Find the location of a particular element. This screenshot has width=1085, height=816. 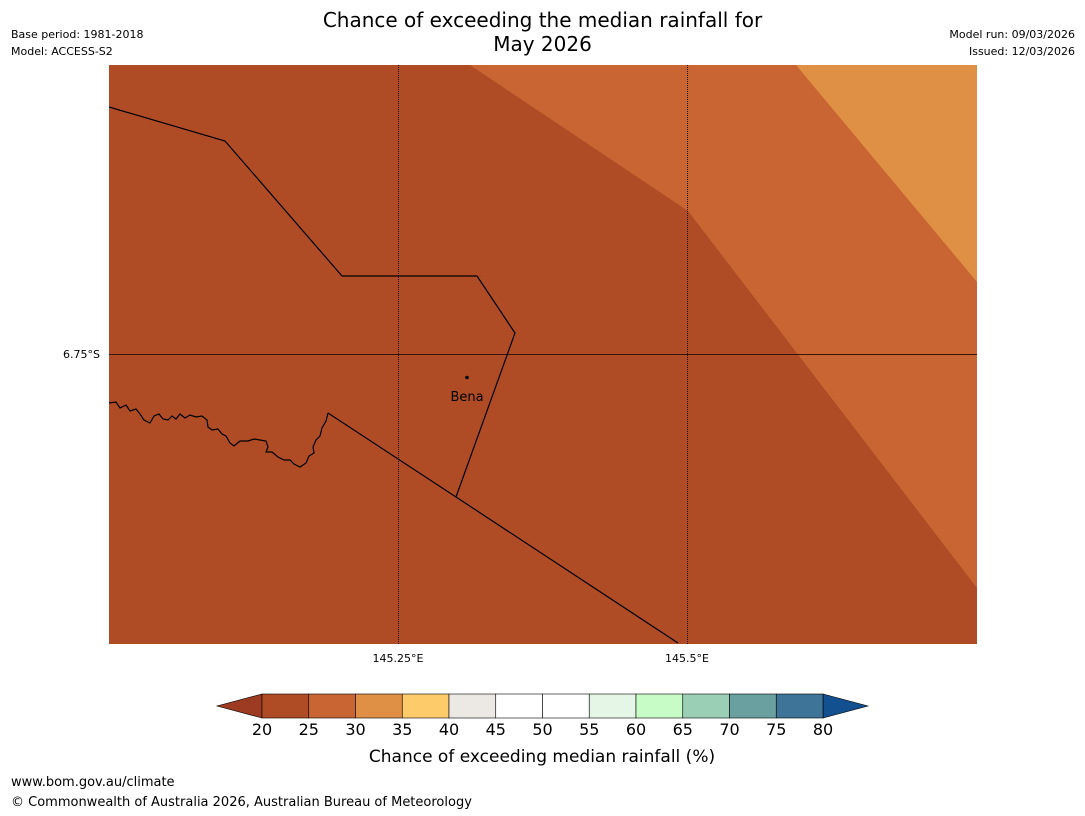

model-info: Base period: 1981-2018 Model: ACCESS-S2 is located at coordinates (77, 43).